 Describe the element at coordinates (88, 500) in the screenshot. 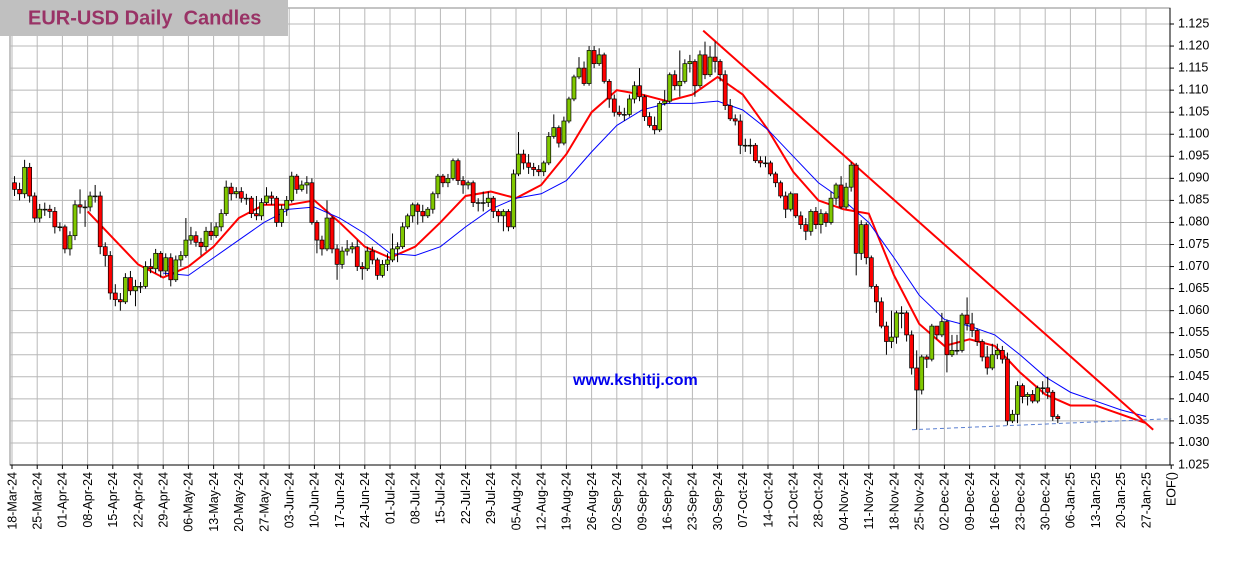

I see `x-tick-label: 08-Apr-24` at that location.